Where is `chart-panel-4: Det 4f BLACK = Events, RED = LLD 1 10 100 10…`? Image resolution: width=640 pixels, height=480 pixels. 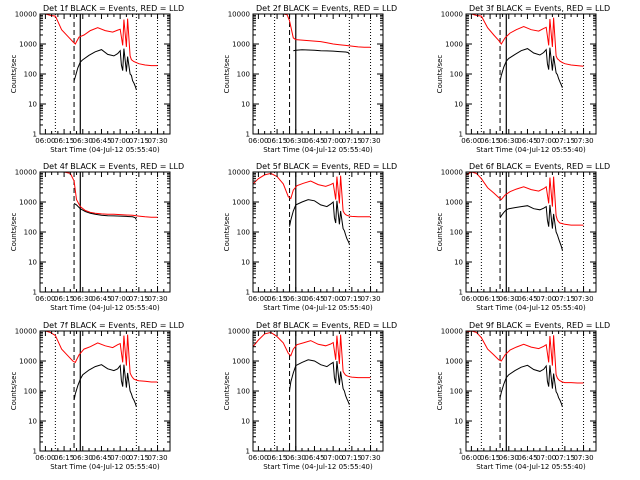 chart-panel-4: Det 4f BLACK = Events, RED = LLD 1 10 100 10… is located at coordinates (97, 237).